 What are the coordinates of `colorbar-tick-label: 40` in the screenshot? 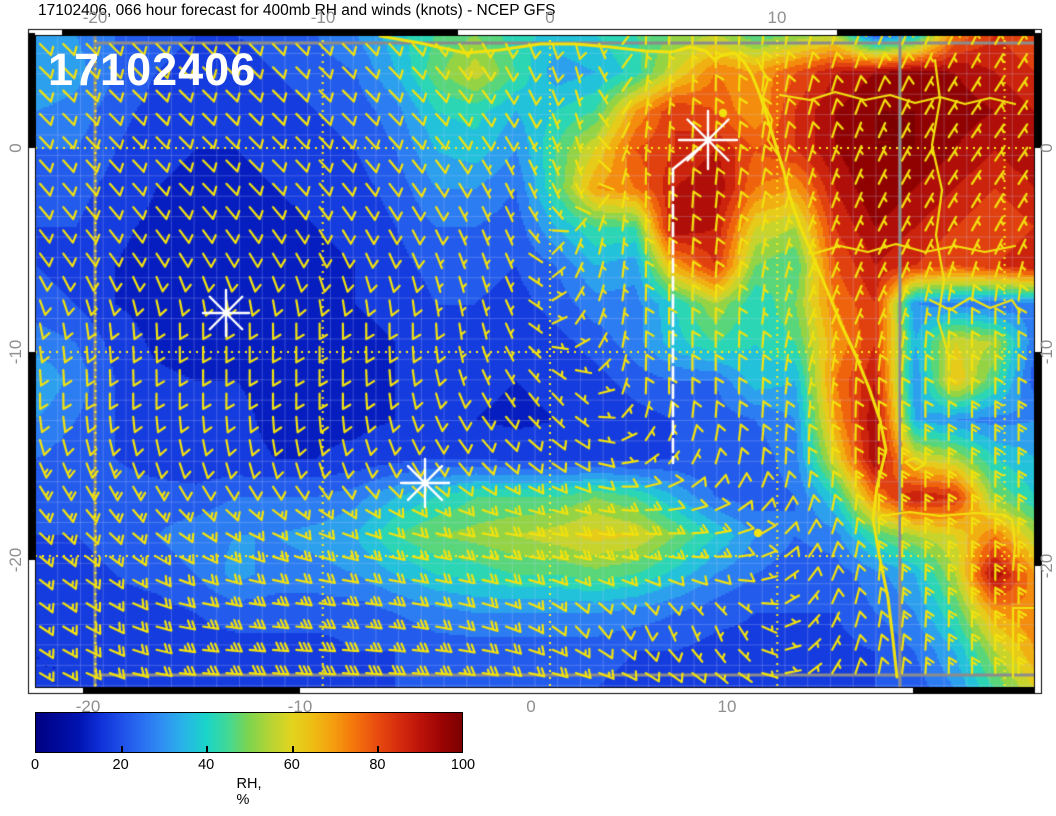 It's located at (206, 765).